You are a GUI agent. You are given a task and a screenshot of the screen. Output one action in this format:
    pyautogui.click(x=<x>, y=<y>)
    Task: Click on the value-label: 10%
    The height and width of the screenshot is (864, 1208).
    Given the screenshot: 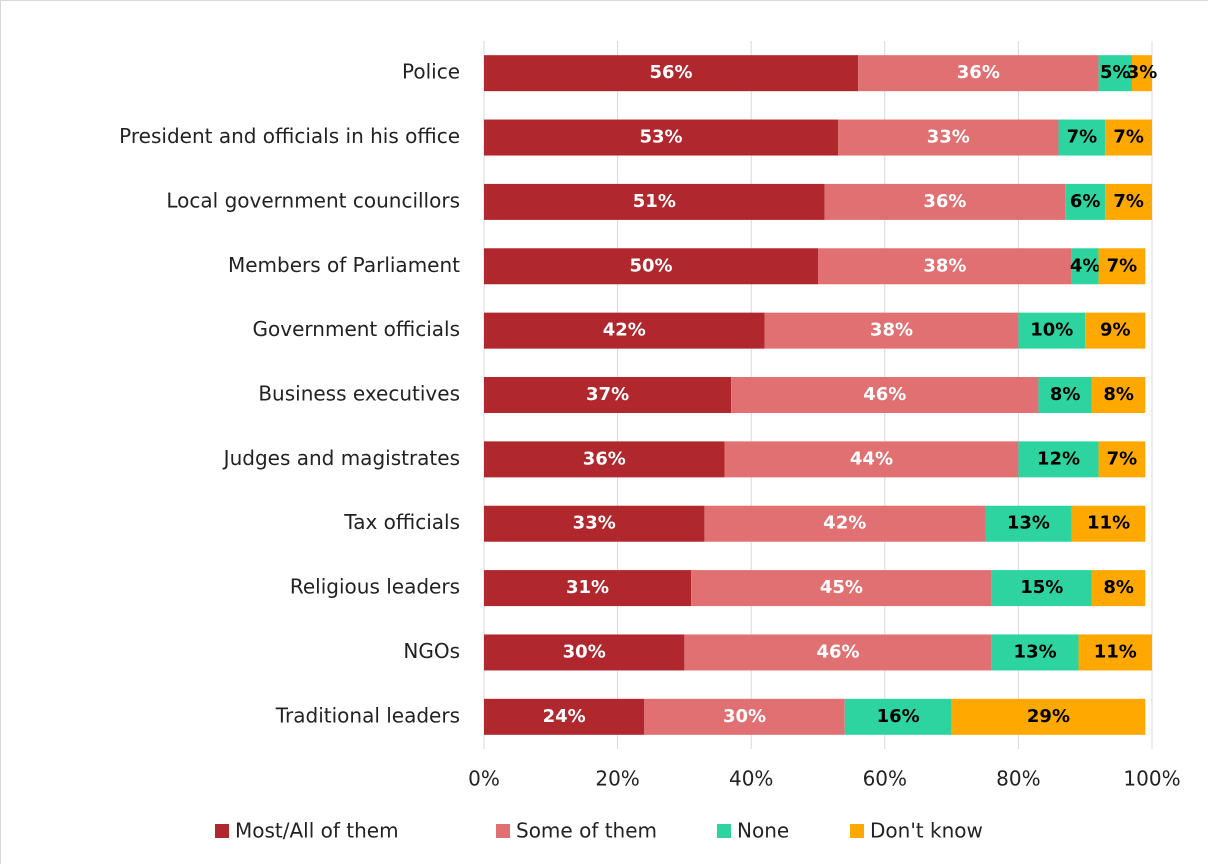 What is the action you would take?
    pyautogui.click(x=1051, y=330)
    